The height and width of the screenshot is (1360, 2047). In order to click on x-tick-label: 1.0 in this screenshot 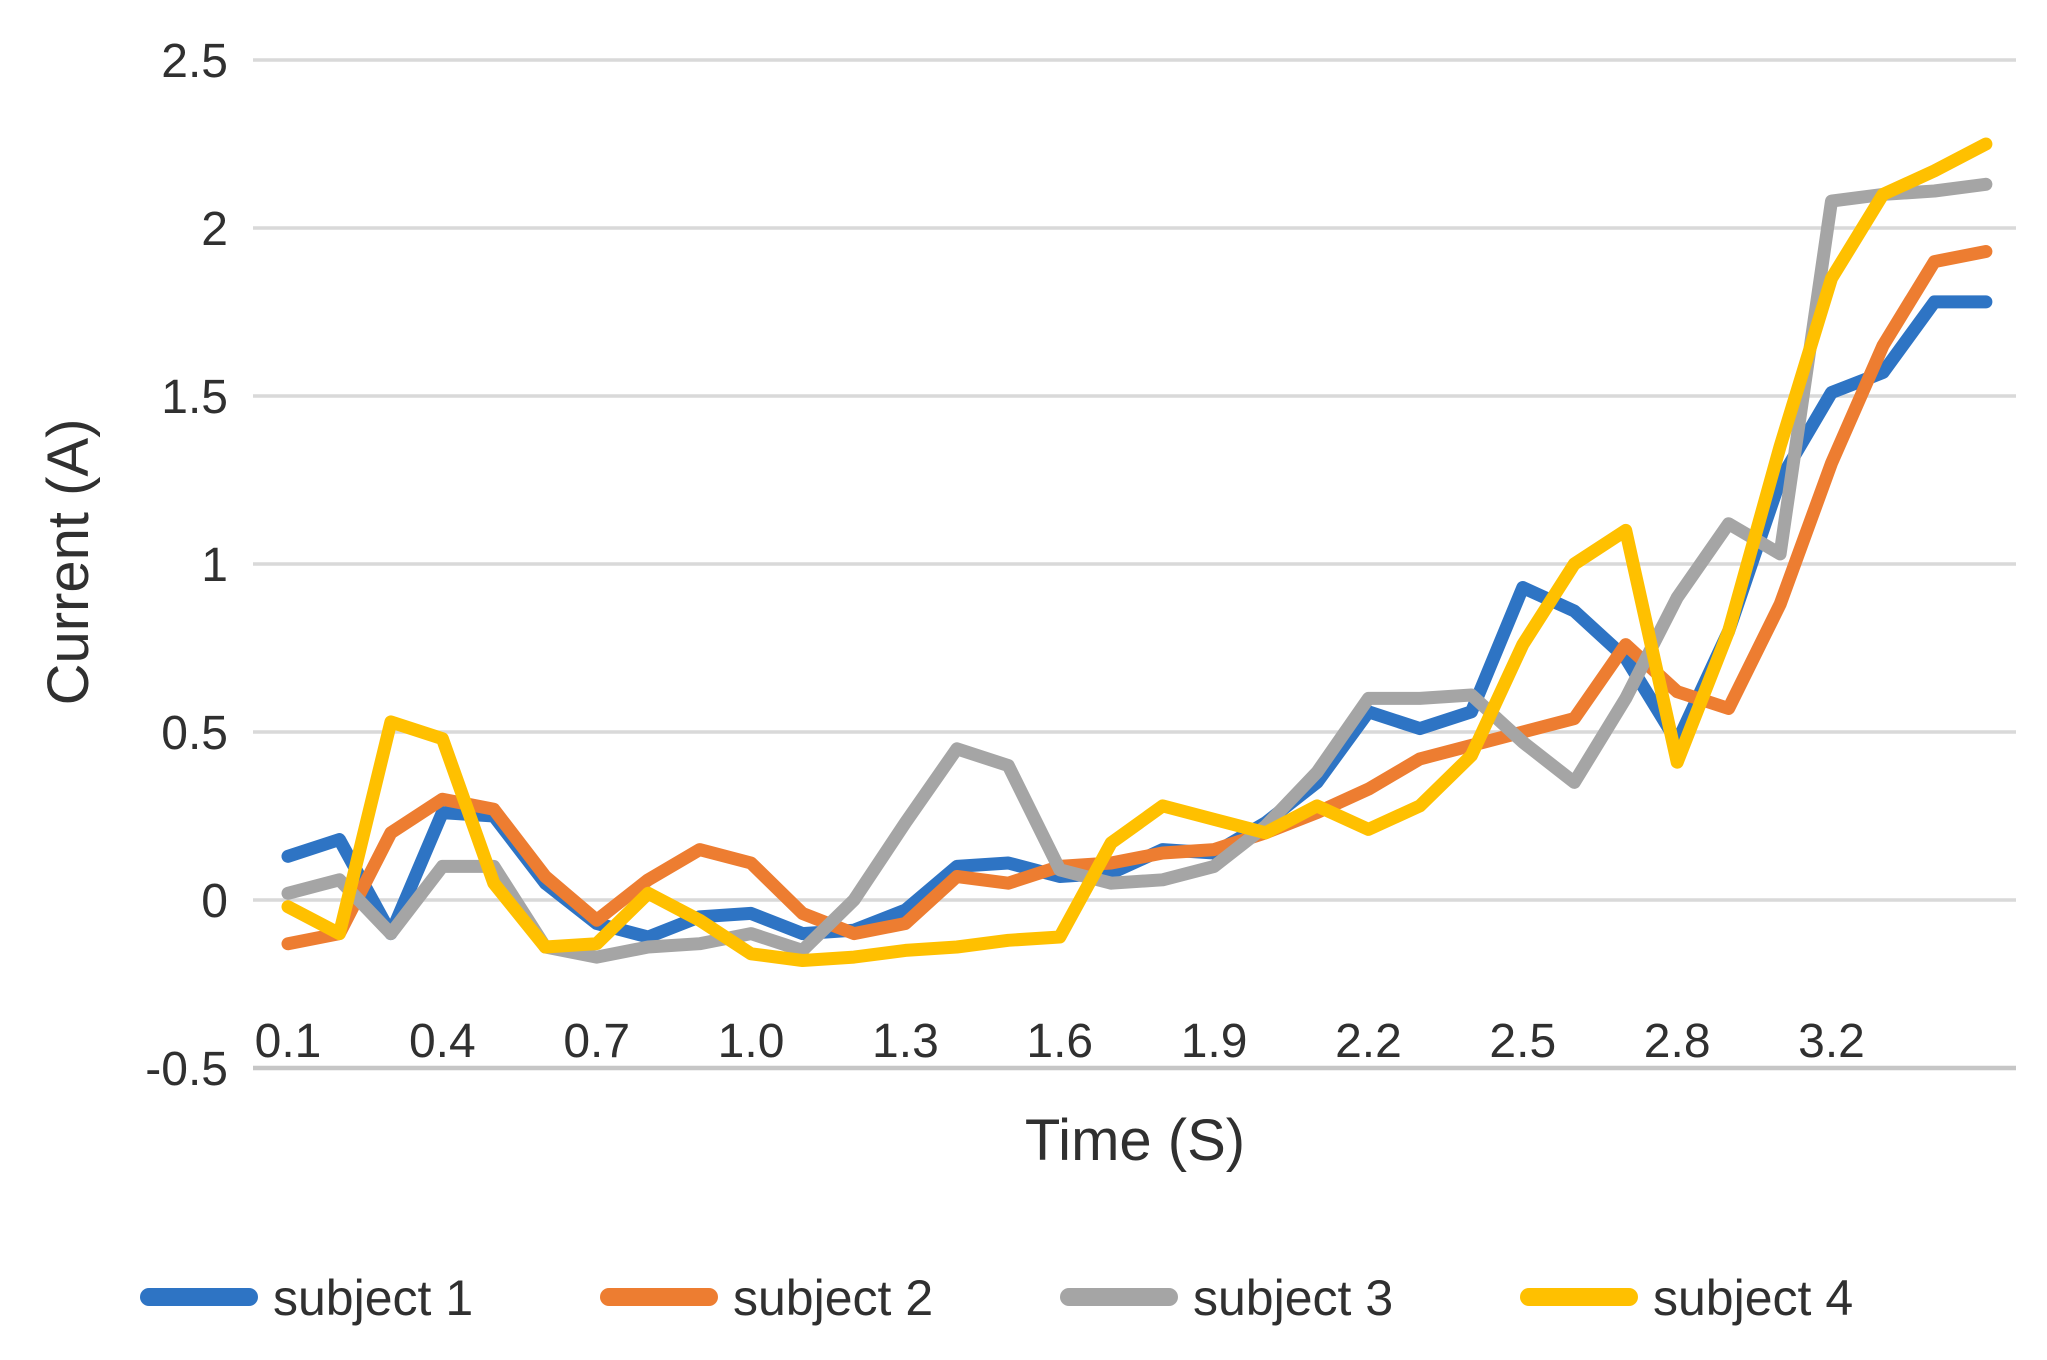, I will do `click(751, 1041)`.